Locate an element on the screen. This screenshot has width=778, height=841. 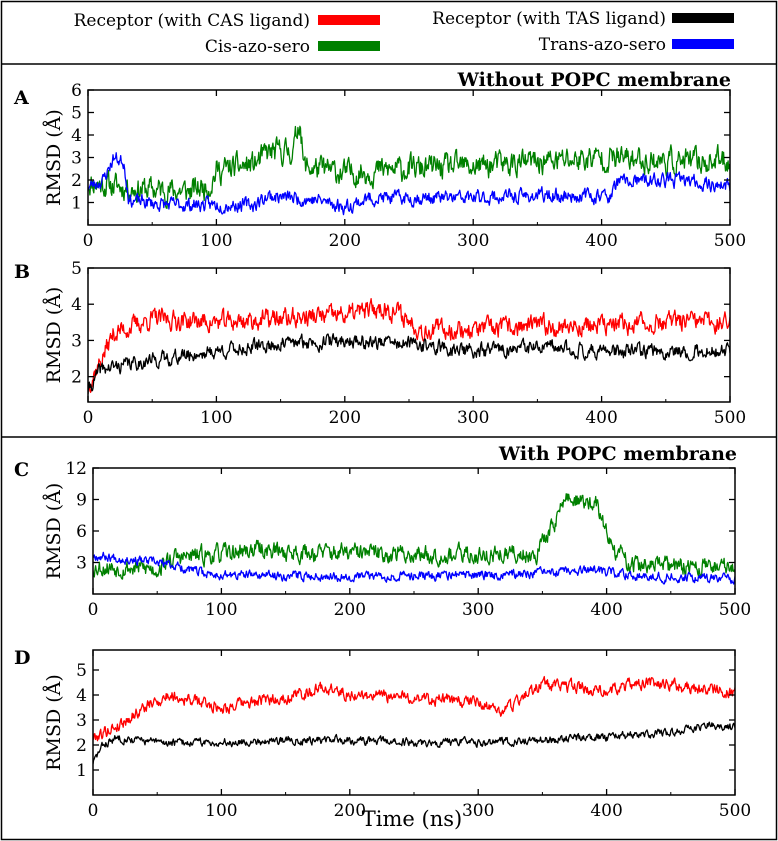
panel-letter: B is located at coordinates (22, 272).